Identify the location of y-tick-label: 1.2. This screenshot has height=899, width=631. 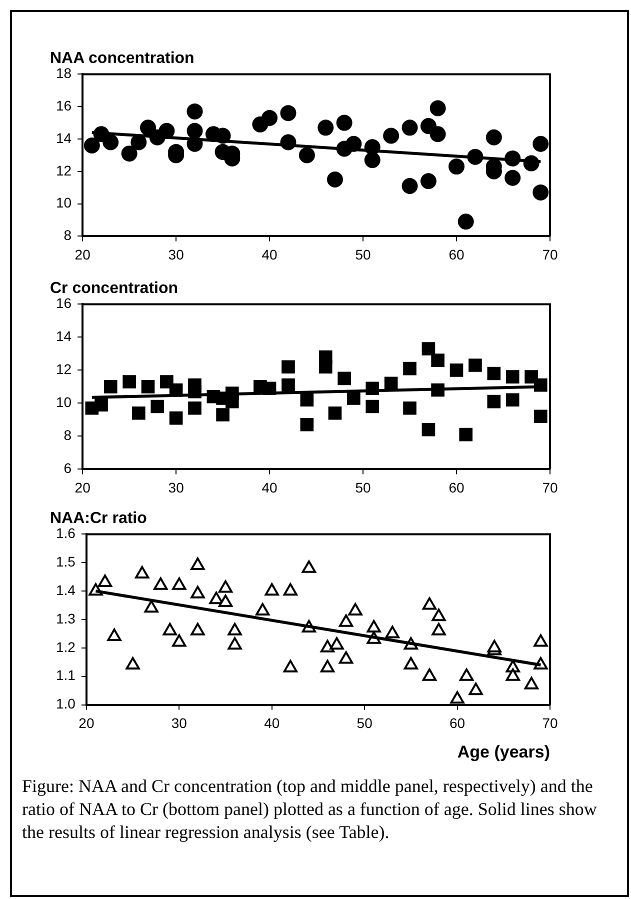
(66, 646).